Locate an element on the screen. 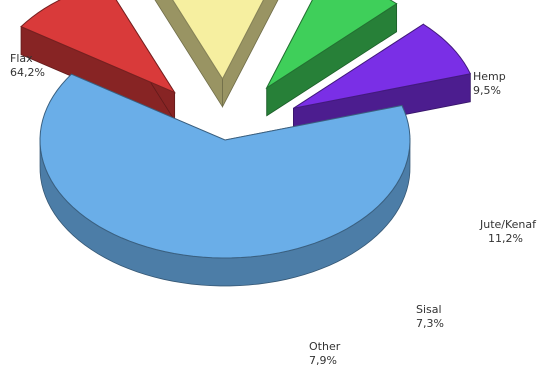  pie-slice-jute-kenaf-top is located at coordinates (218, 40).